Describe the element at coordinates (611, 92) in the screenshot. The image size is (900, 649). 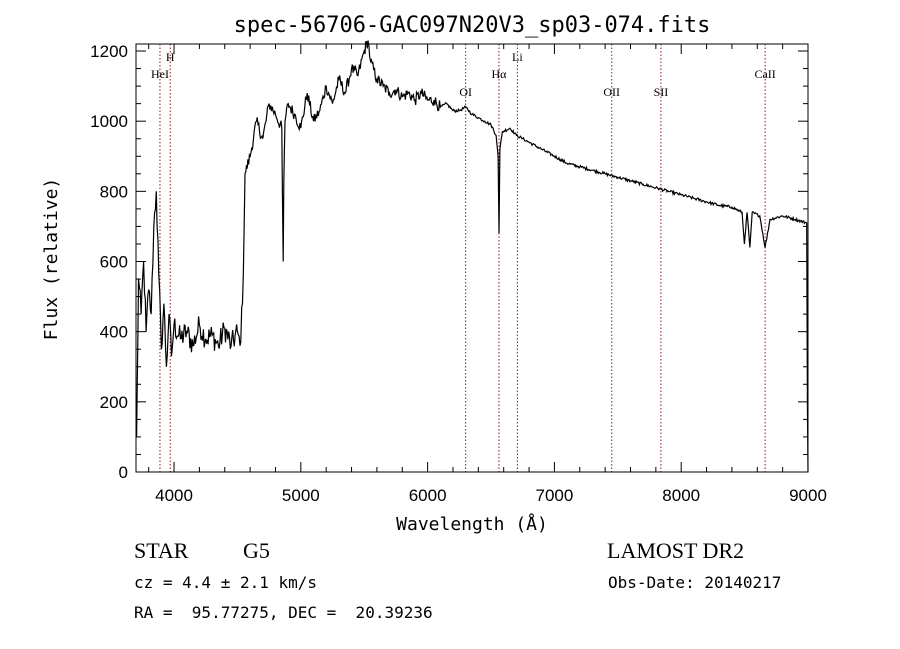
I see `marker-label-5: OII` at that location.